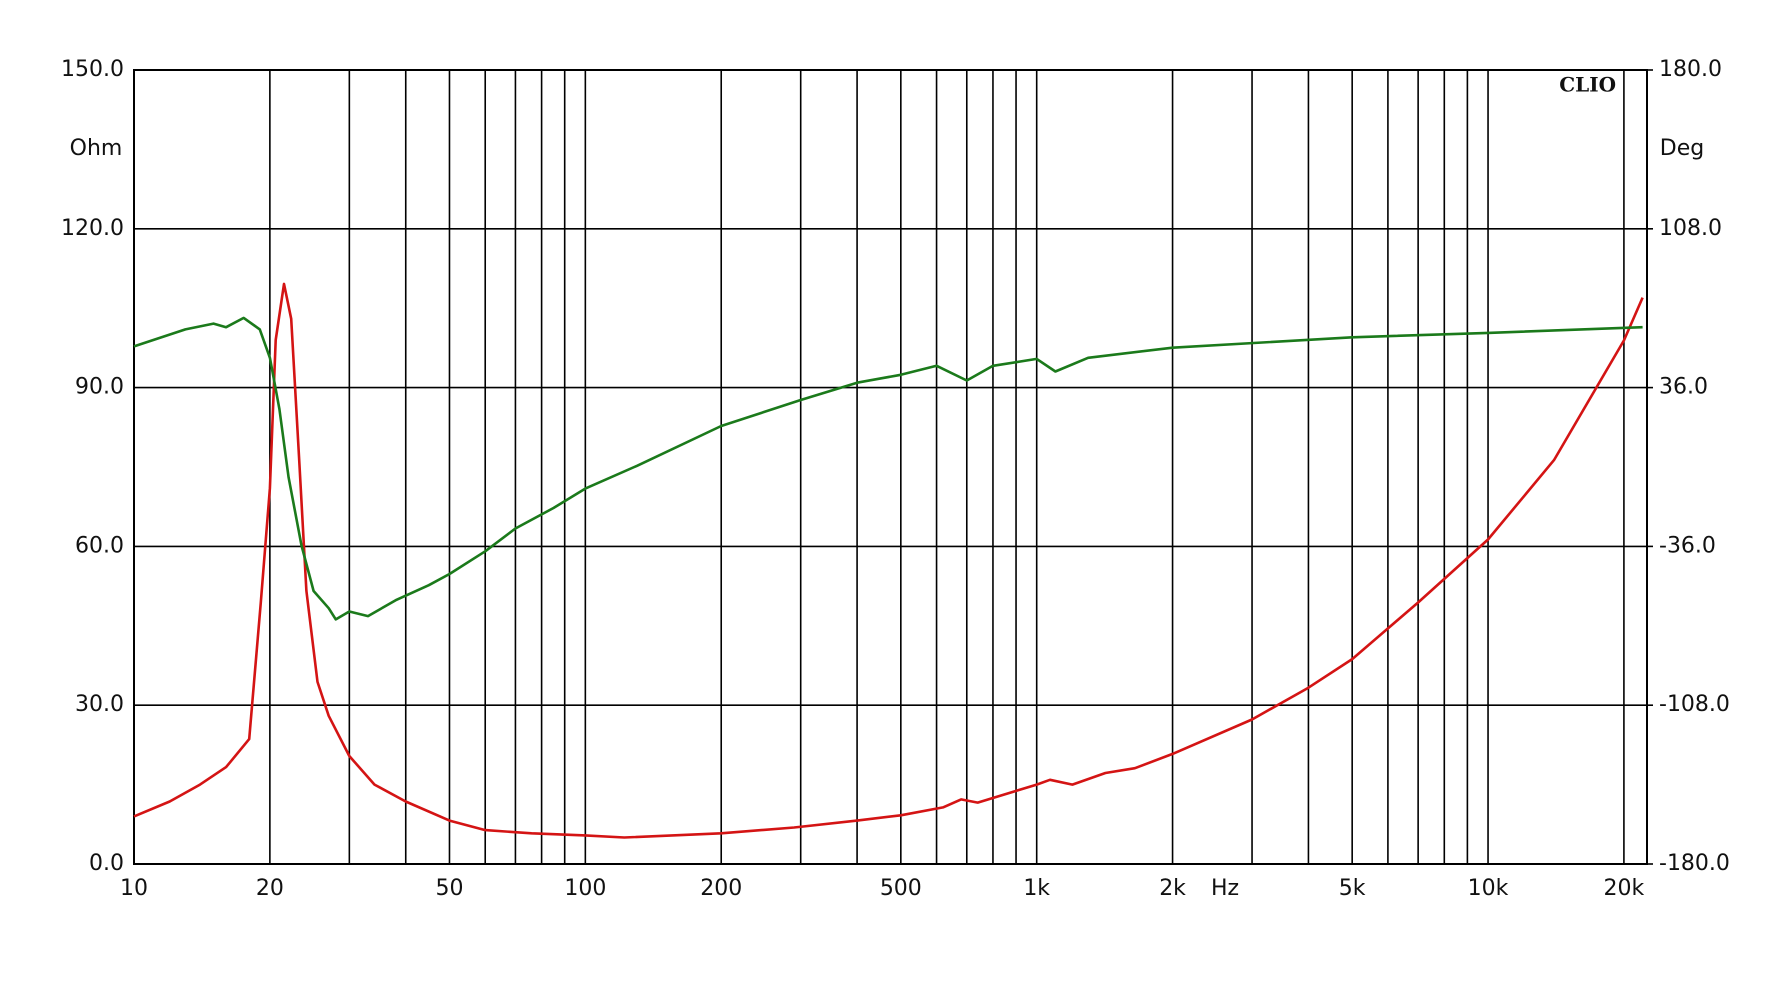 This screenshot has width=1772, height=1001. Describe the element at coordinates (1683, 387) in the screenshot. I see `y2-tick-label: 36.0` at that location.